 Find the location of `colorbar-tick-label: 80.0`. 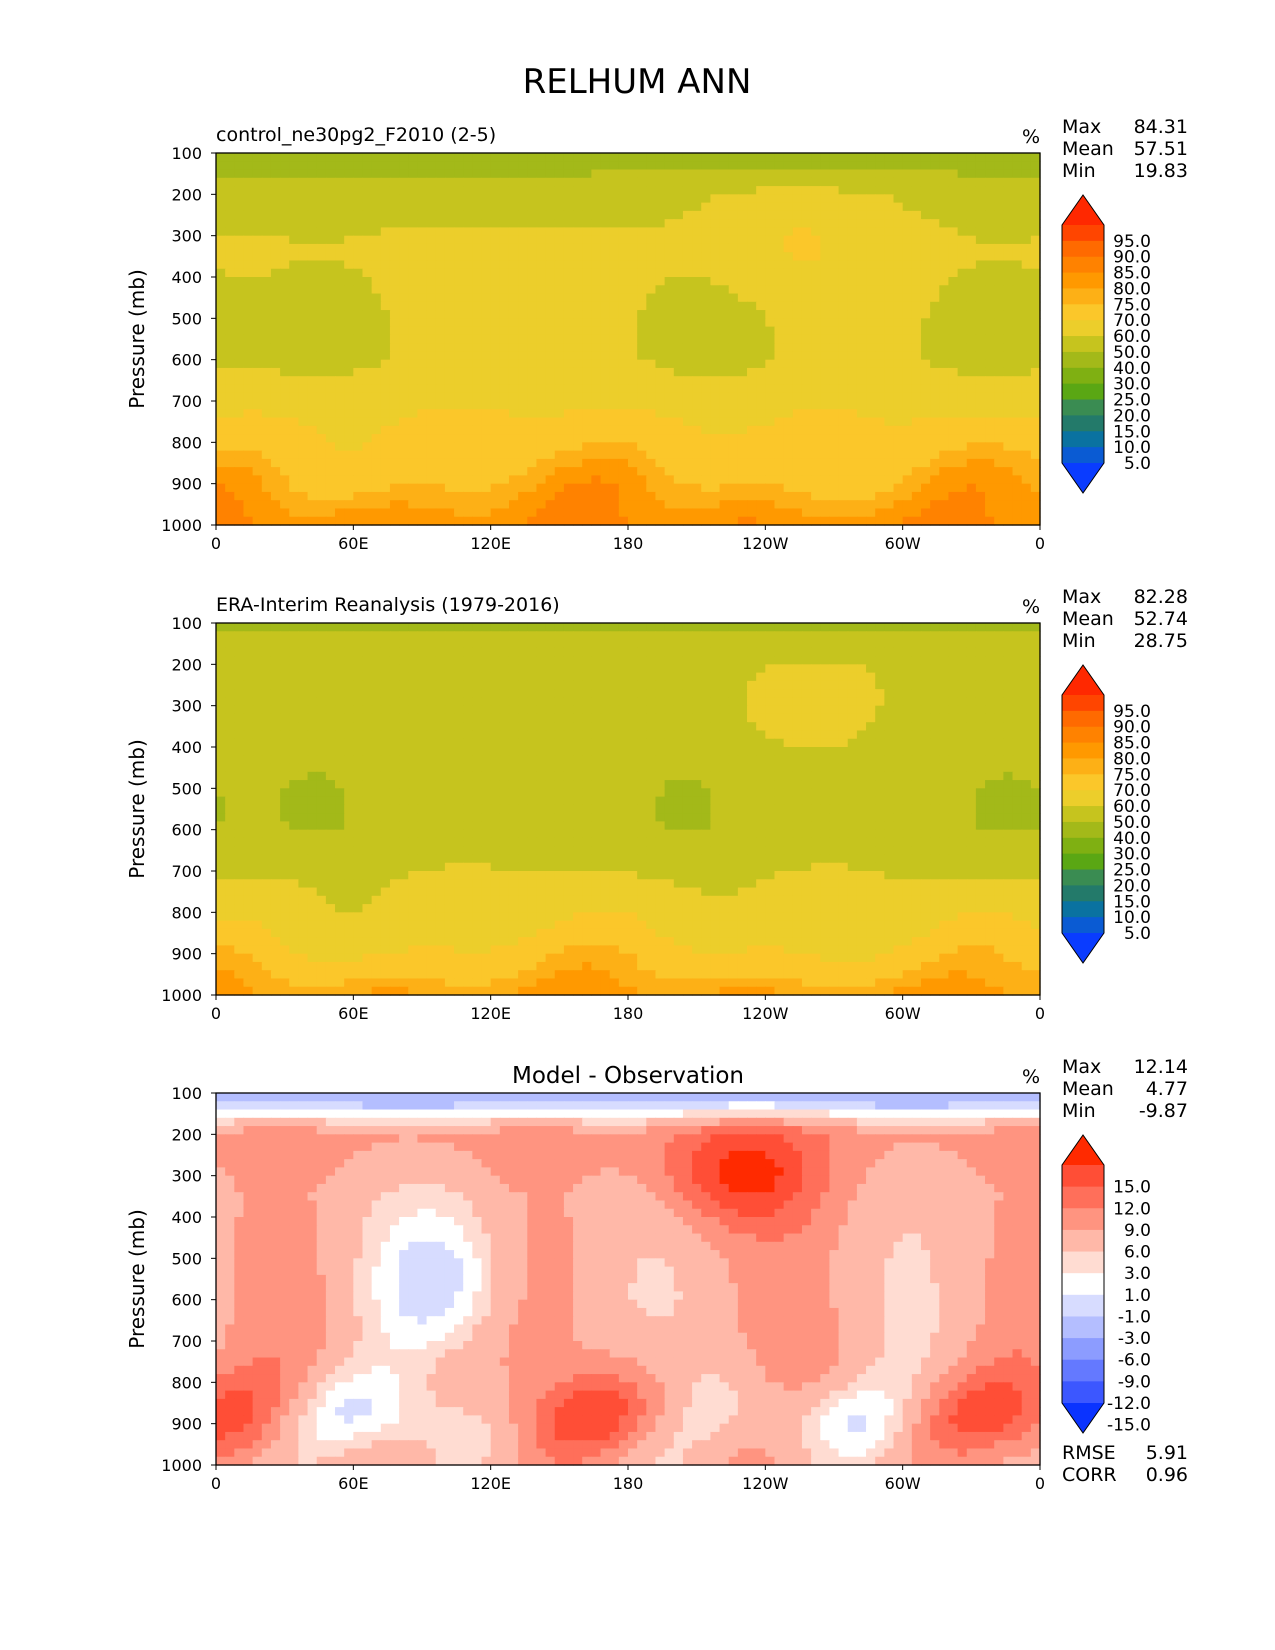

colorbar-tick-label: 80.0 is located at coordinates (1132, 289).